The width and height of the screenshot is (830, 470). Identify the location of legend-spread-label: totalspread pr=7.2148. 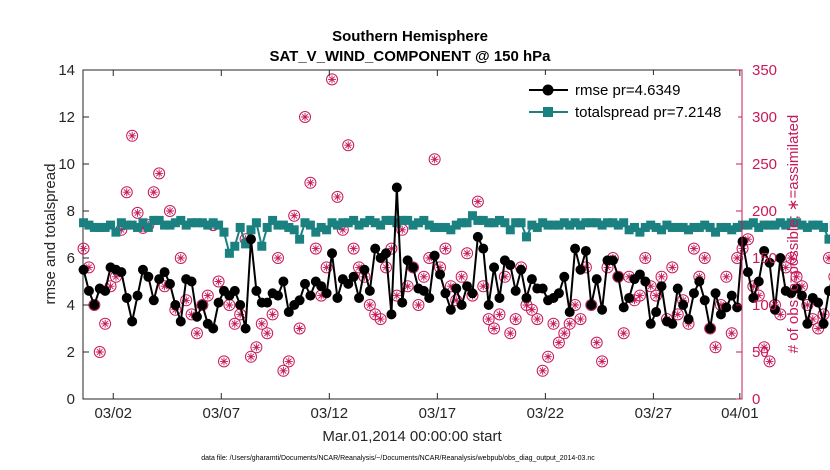
(648, 112).